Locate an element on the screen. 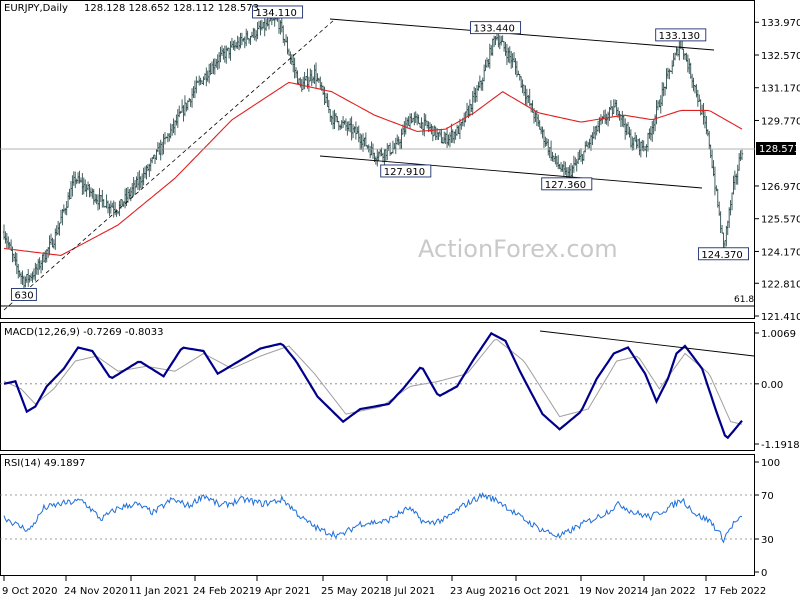  price-annotation-label: 124.370 is located at coordinates (721, 255).